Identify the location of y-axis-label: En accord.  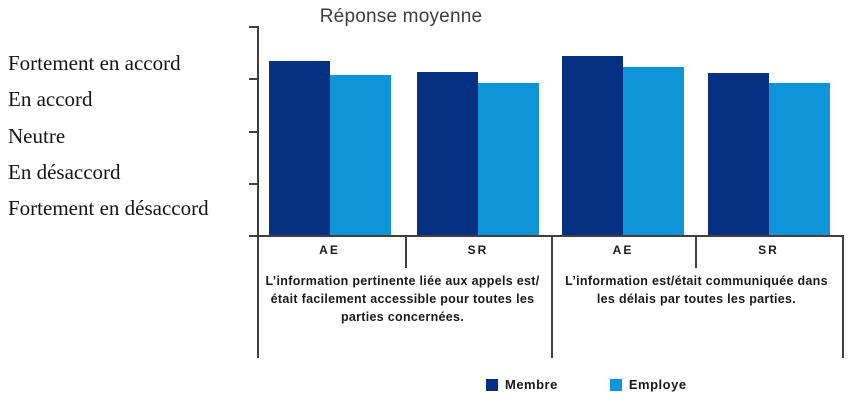
(50, 99).